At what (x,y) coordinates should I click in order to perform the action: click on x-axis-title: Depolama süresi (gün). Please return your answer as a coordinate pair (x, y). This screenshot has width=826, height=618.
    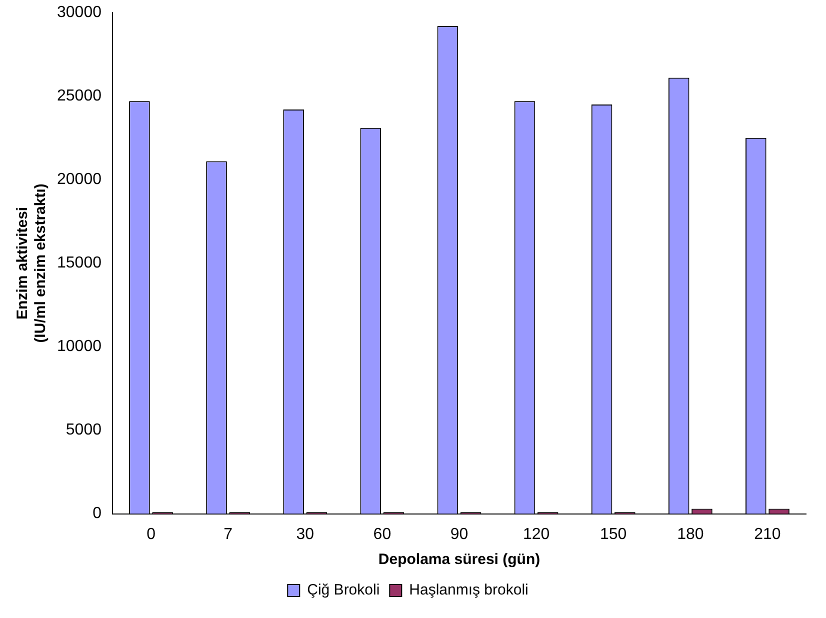
    Looking at the image, I should click on (459, 559).